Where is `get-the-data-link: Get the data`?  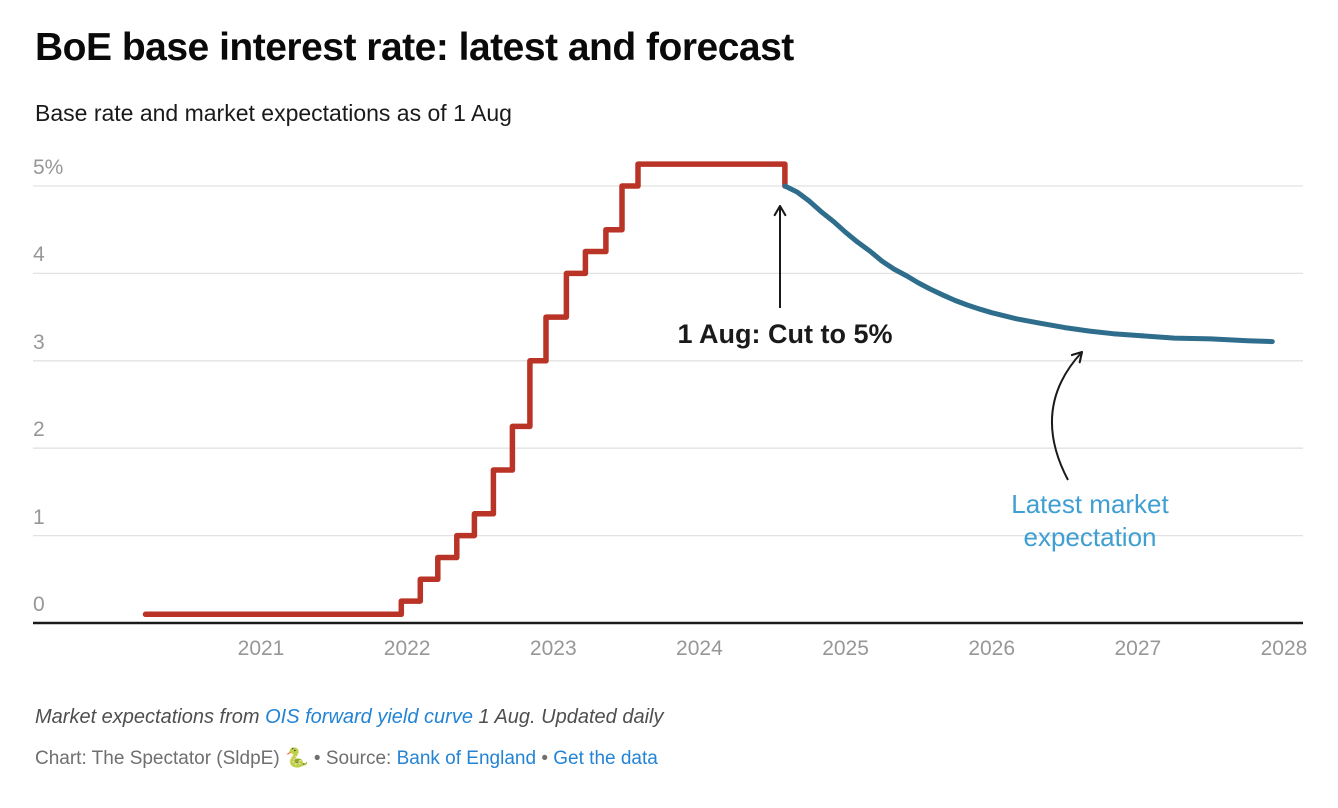 get-the-data-link: Get the data is located at coordinates (605, 758).